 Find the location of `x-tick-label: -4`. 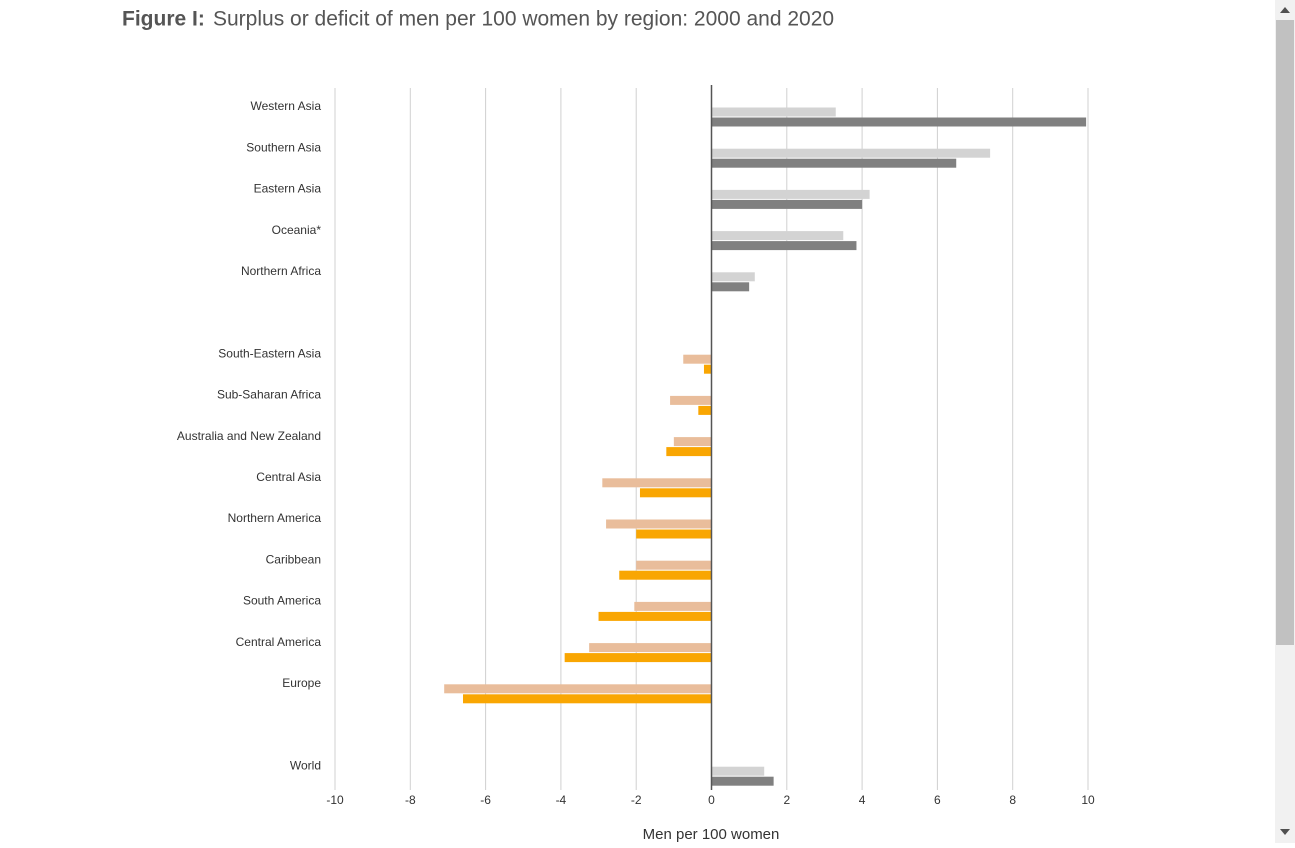

x-tick-label: -4 is located at coordinates (561, 800).